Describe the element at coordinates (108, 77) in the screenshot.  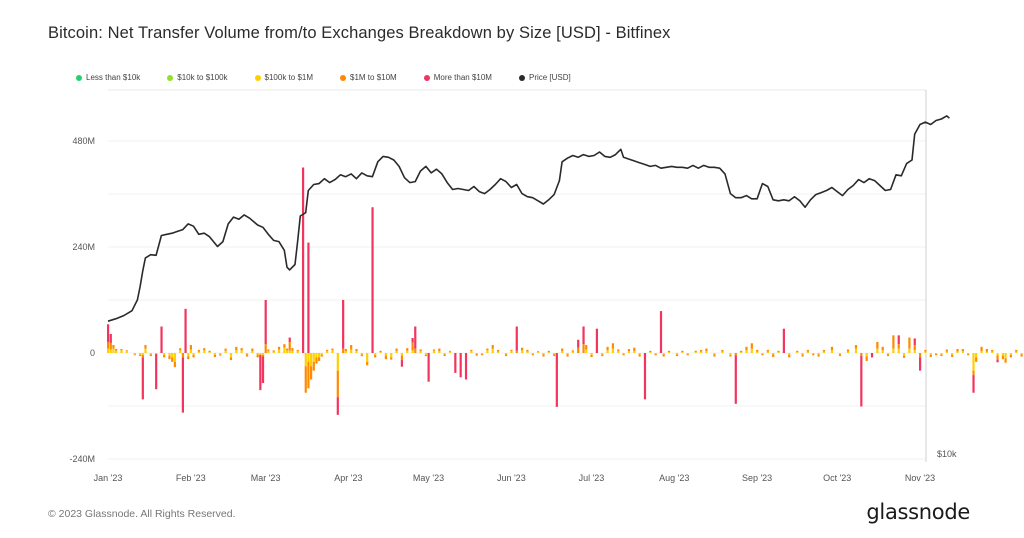
I see `legend-item-less-than-10k: Less than $10k` at that location.